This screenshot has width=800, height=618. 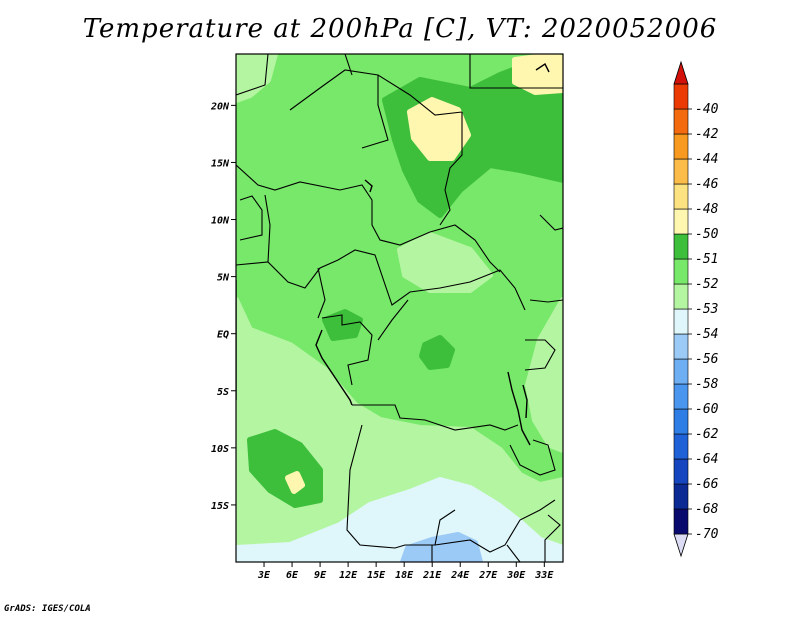 What do you see at coordinates (707, 209) in the screenshot?
I see `colorbar-label: -48` at bounding box center [707, 209].